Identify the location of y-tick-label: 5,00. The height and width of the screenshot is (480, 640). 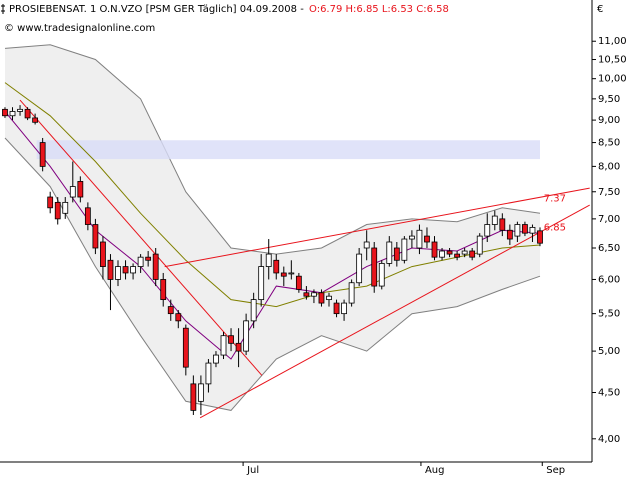
(609, 351).